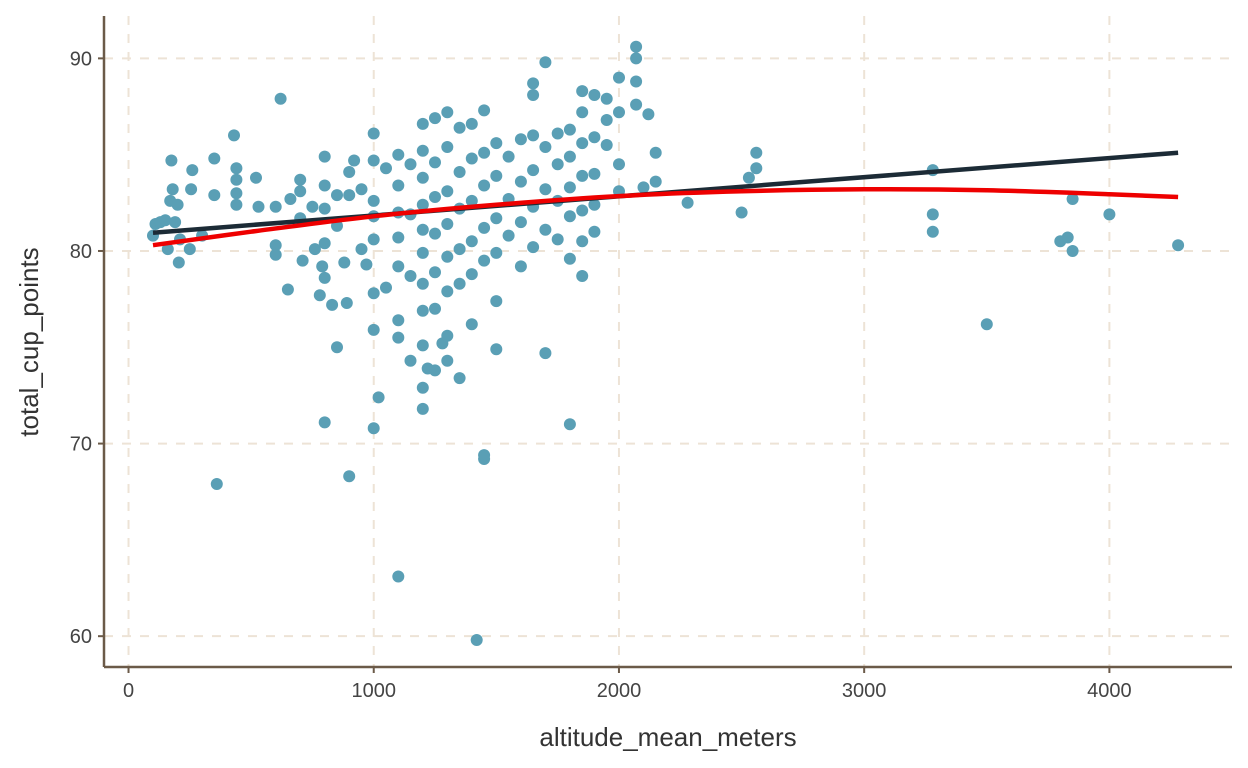 This screenshot has width=1248, height=768. Describe the element at coordinates (665, 199) in the screenshot. I see `fit-lines` at that location.